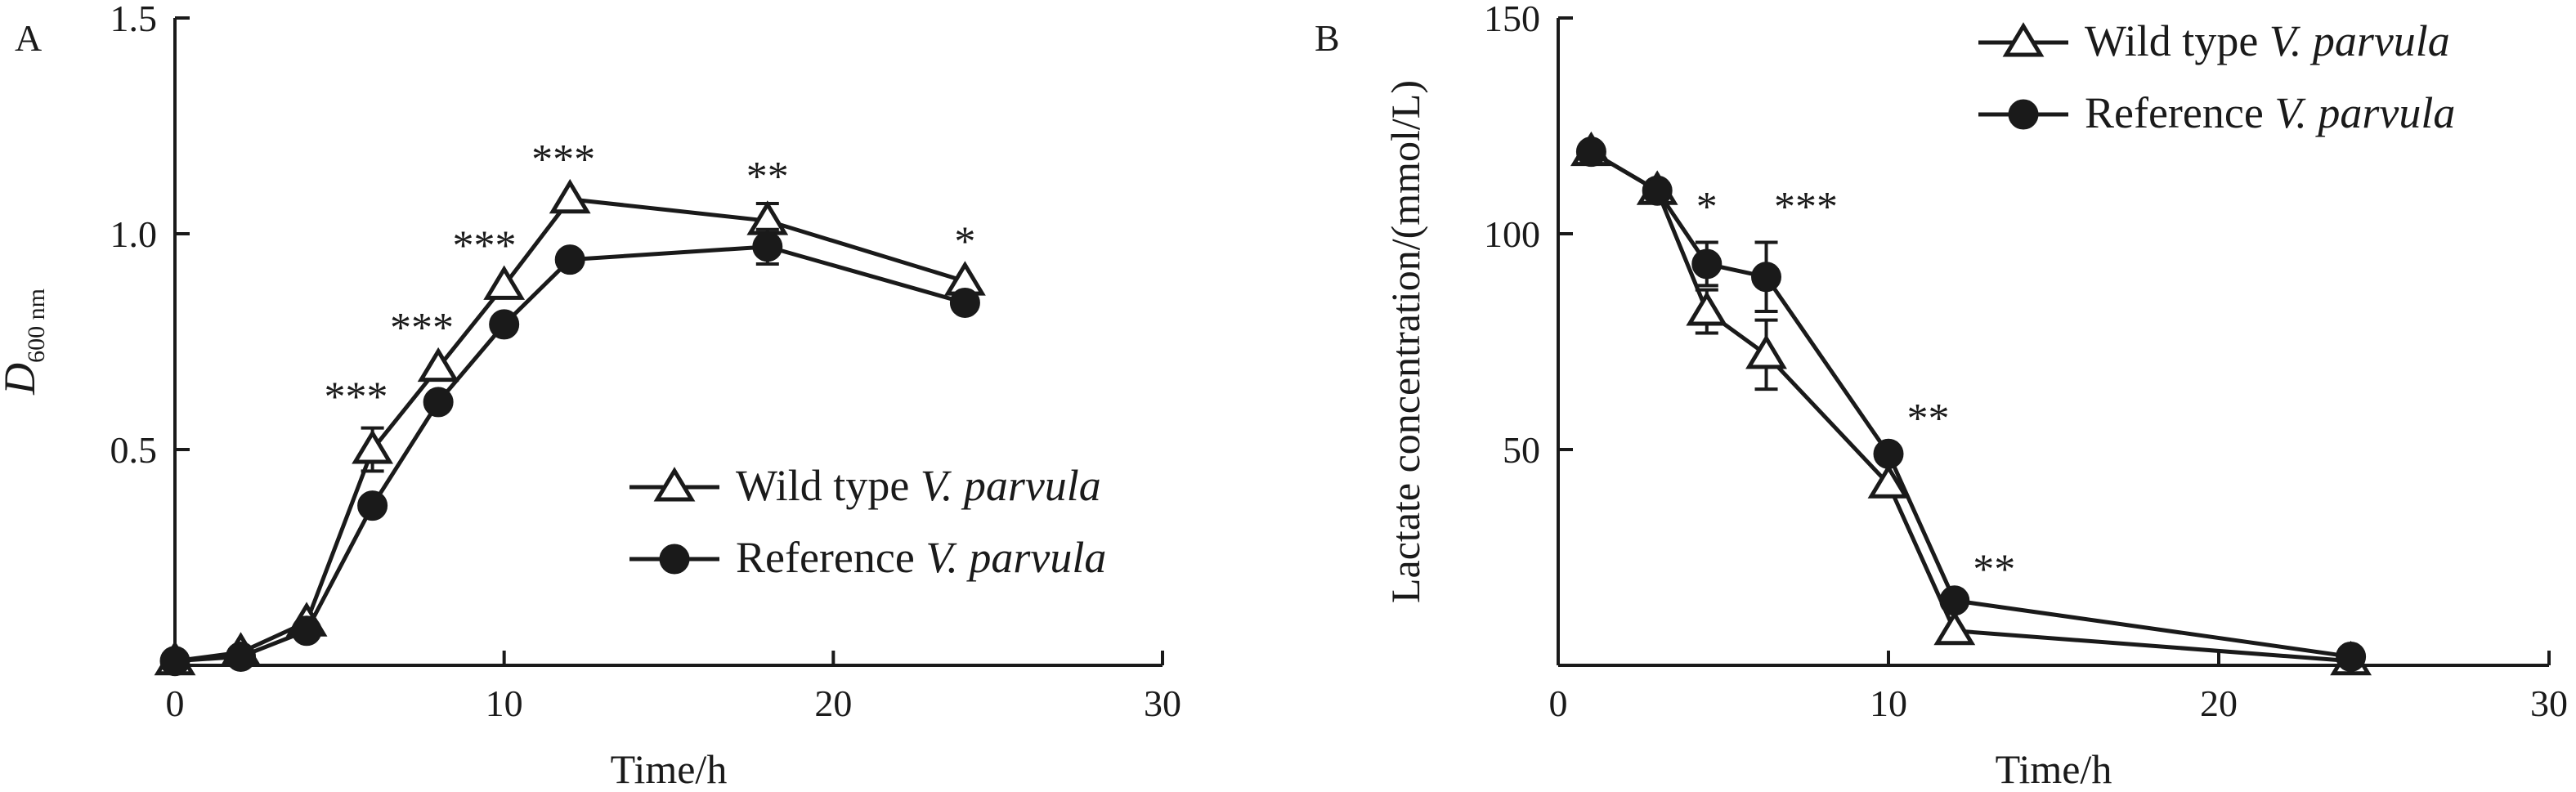 The width and height of the screenshot is (2576, 792). I want to click on y-tick-label: 0.5, so click(134, 450).